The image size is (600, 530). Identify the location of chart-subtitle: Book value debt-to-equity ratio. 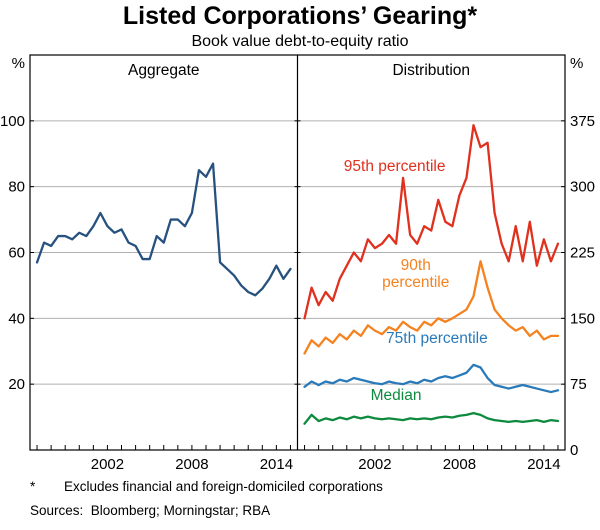
(300, 41).